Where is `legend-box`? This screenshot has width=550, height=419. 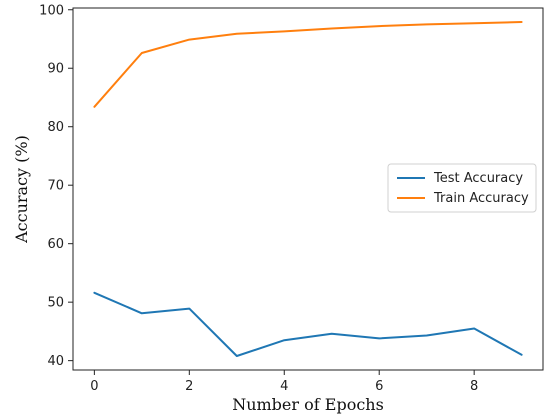
legend-box is located at coordinates (462, 188).